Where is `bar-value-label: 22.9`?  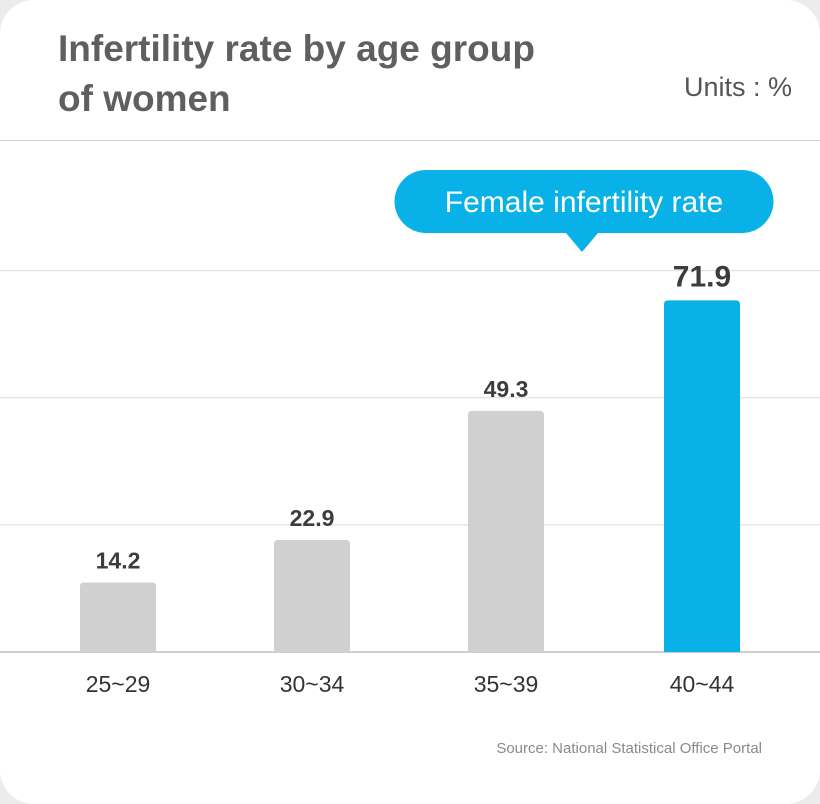
bar-value-label: 22.9 is located at coordinates (312, 518).